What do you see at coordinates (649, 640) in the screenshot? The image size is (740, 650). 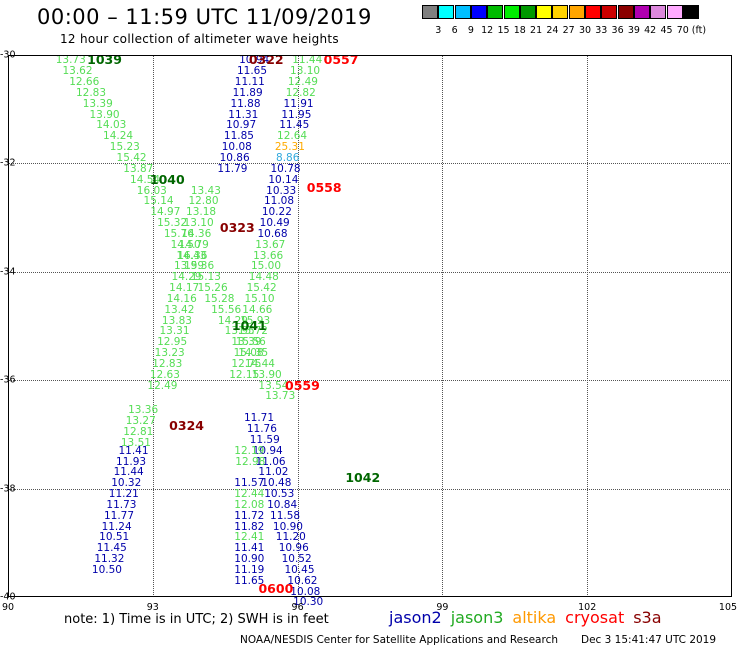 I see `generation-timestamp: Dec 3 15:41:47 UTC 2019` at bounding box center [649, 640].